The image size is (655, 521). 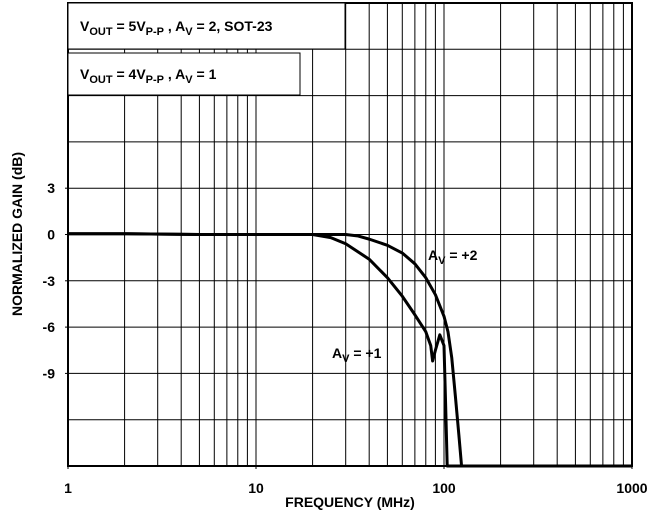 I want to click on x-tick-label: 10, so click(x=256, y=488).